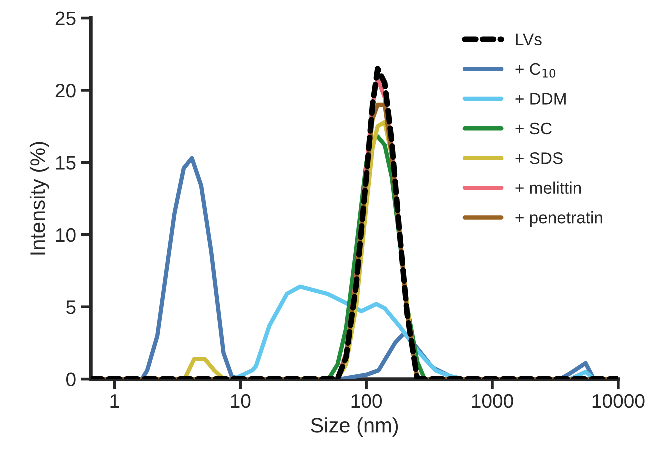  What do you see at coordinates (541, 99) in the screenshot?
I see `legend-label: + DDM` at bounding box center [541, 99].